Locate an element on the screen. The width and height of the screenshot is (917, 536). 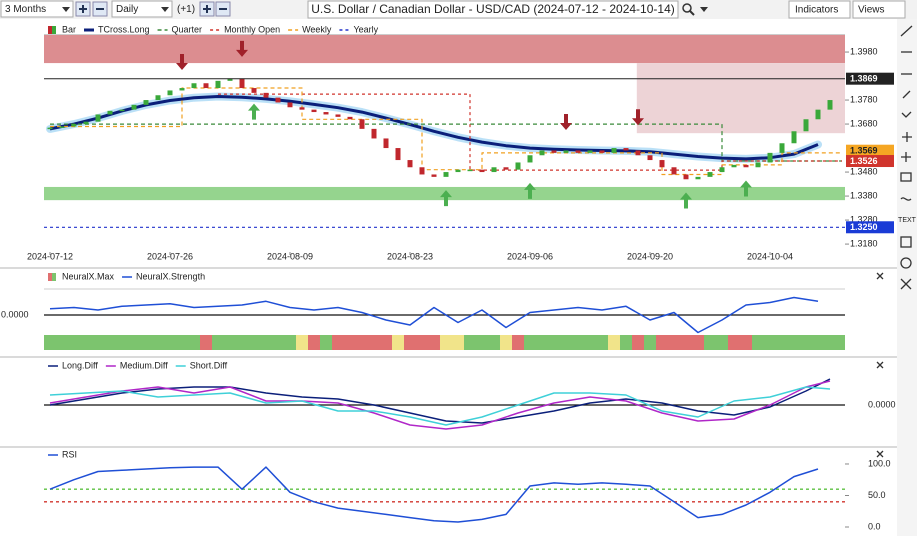
price-tag-label: 1.3526 is located at coordinates (864, 161).